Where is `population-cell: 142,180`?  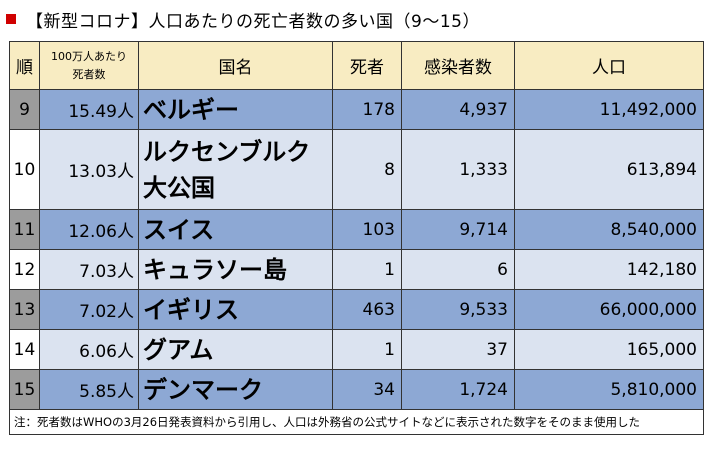 population-cell: 142,180 is located at coordinates (609, 269).